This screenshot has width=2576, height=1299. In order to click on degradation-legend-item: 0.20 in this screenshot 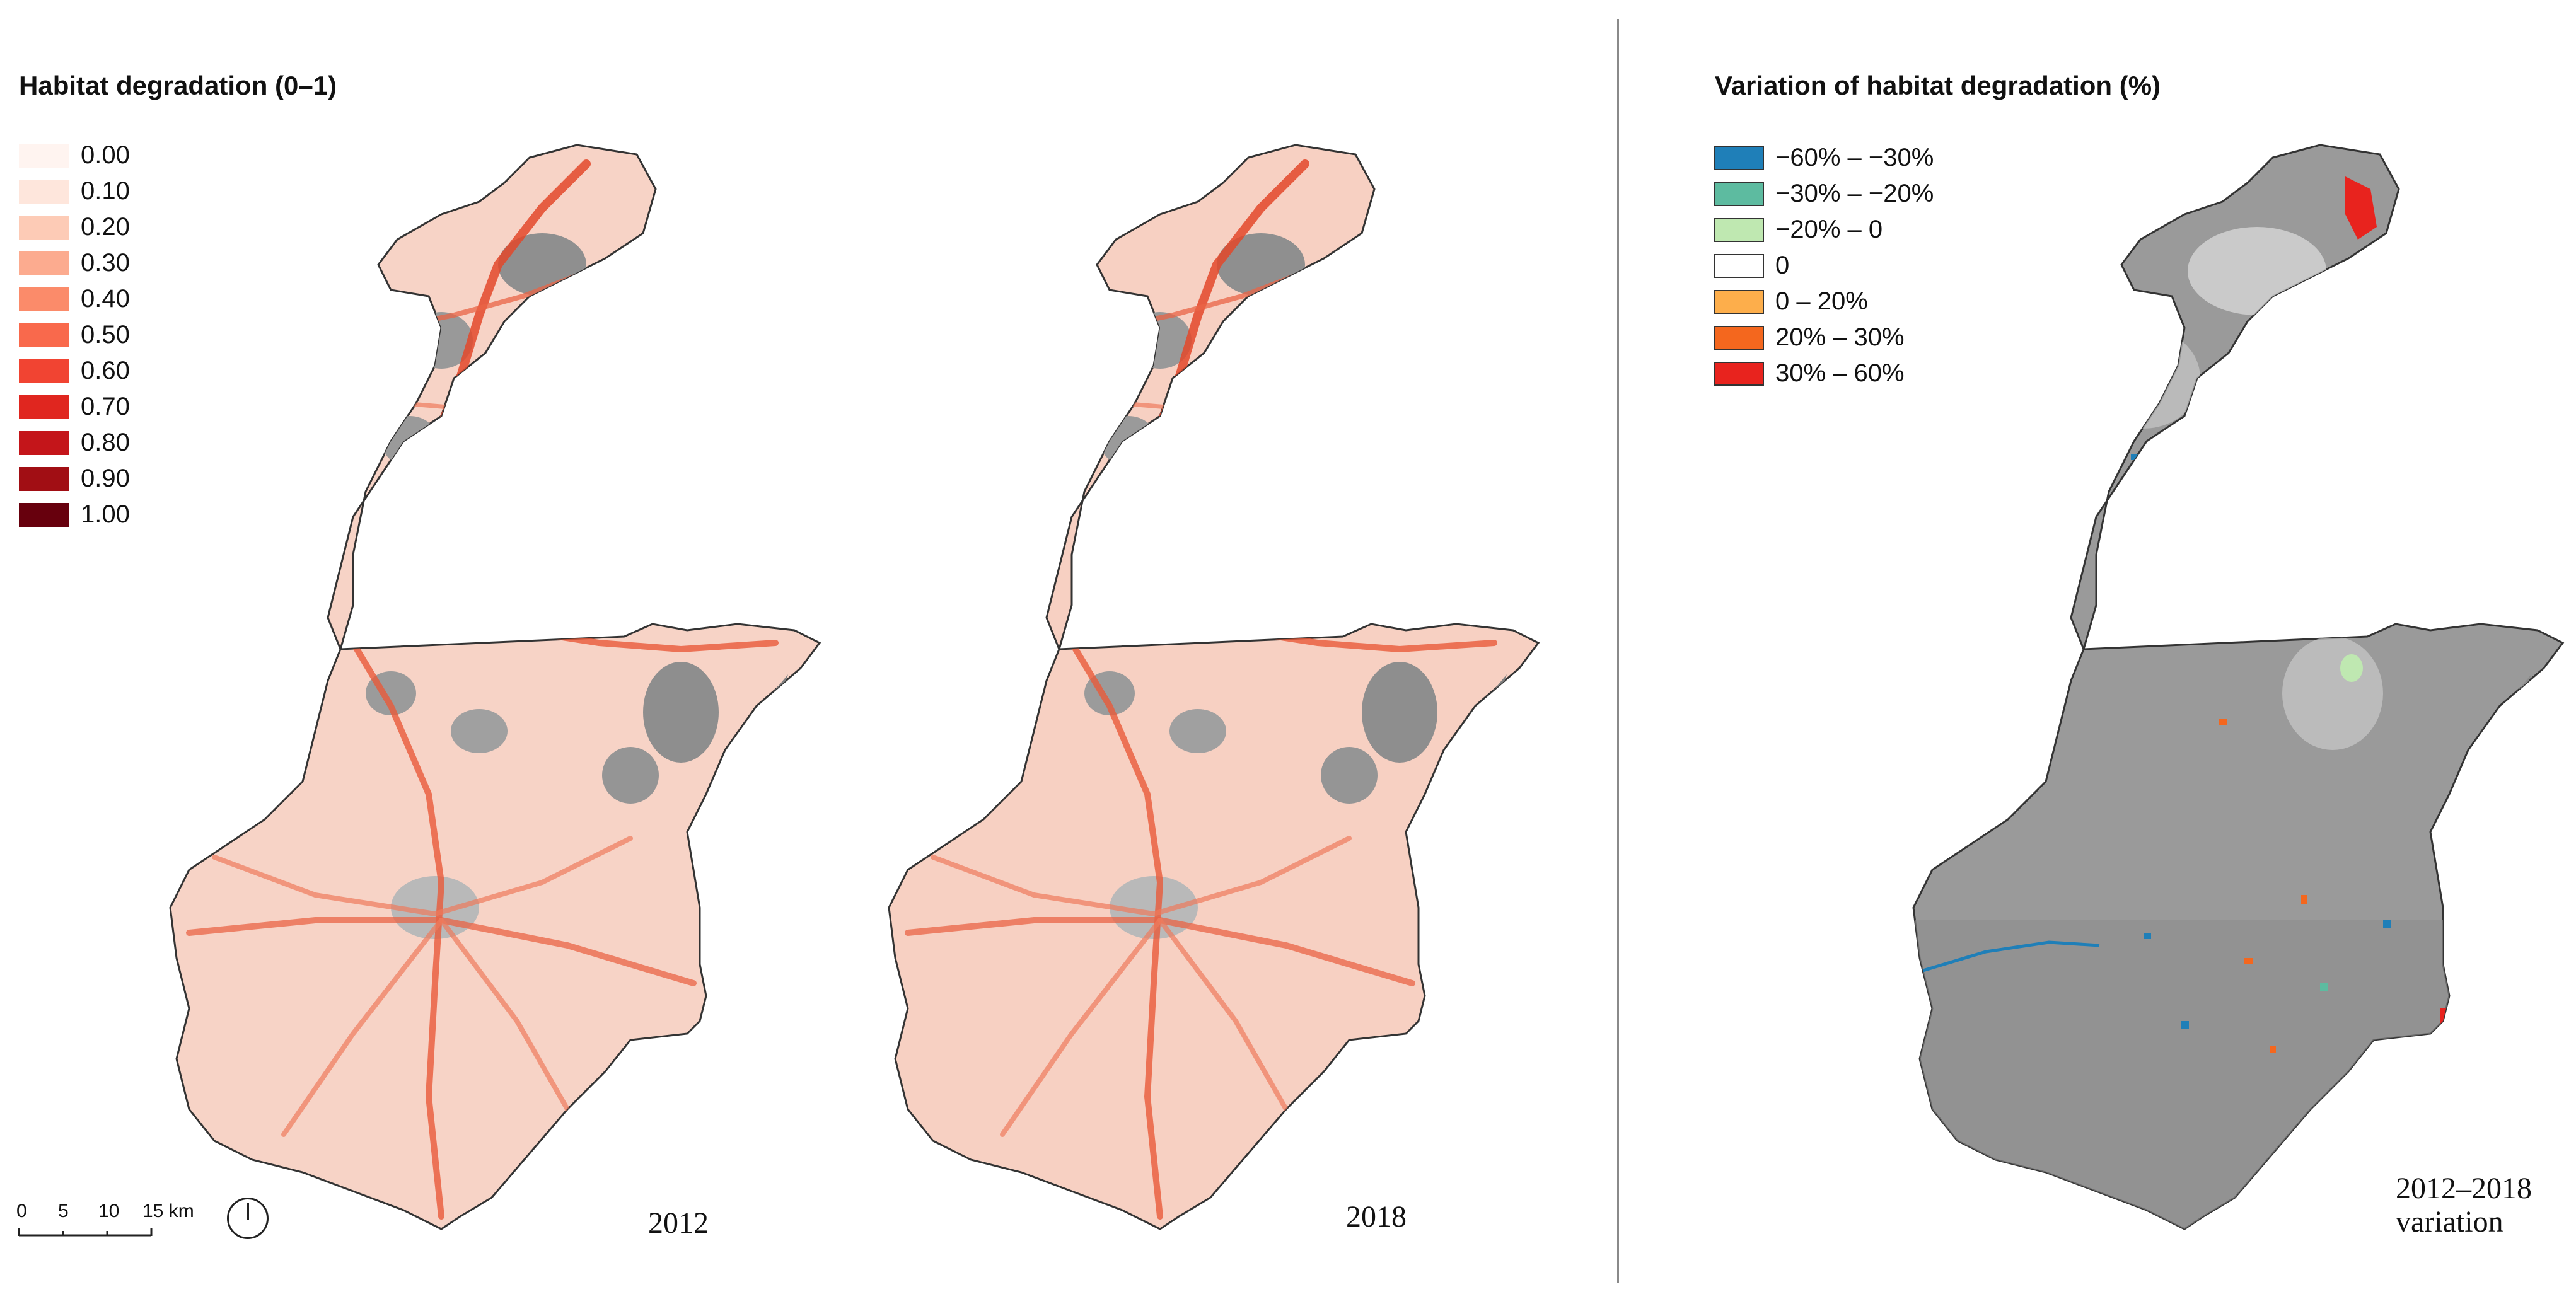, I will do `click(74, 227)`.